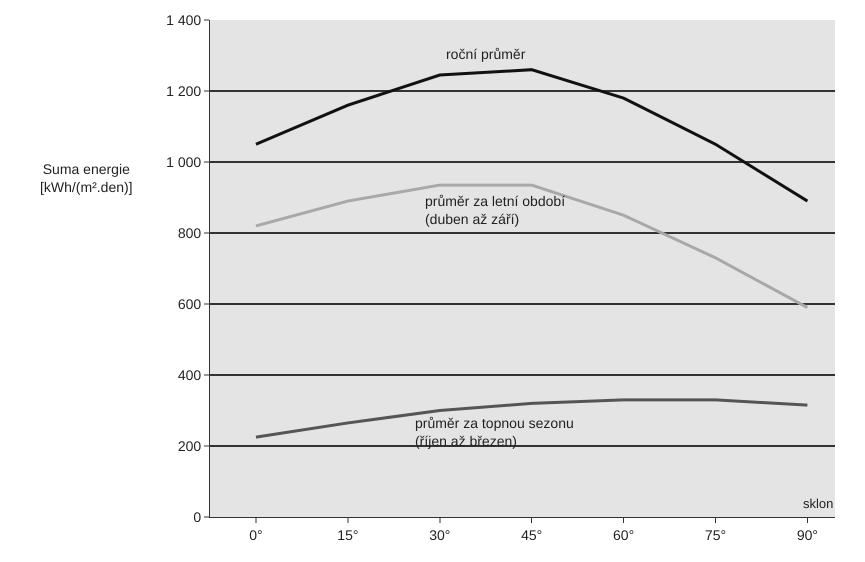 Image resolution: width=865 pixels, height=562 pixels. I want to click on y-tick-label: 400, so click(190, 374).